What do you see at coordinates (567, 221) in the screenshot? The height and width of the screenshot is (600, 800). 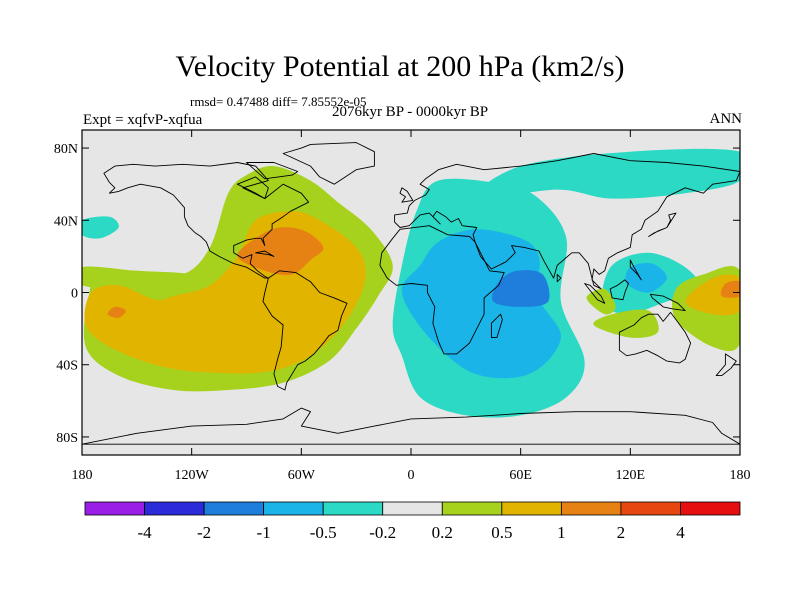 I see `coastline-eurasia` at bounding box center [567, 221].